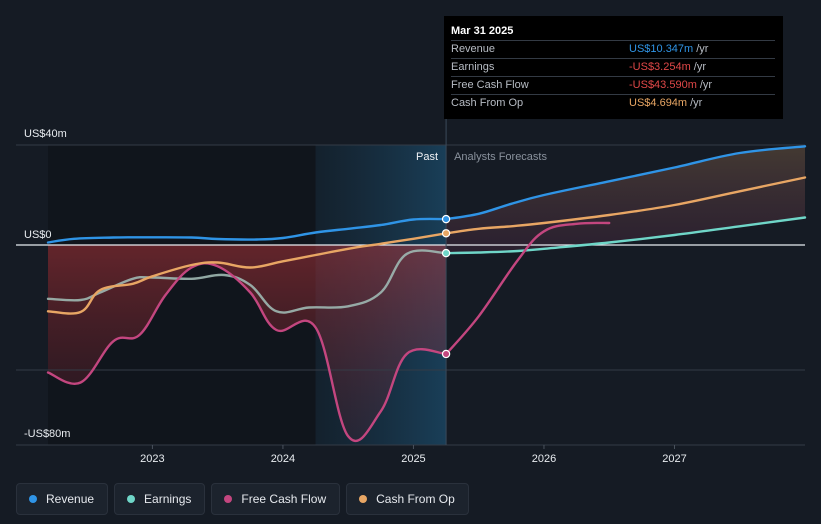 The height and width of the screenshot is (524, 821). I want to click on revenue-point, so click(446, 219).